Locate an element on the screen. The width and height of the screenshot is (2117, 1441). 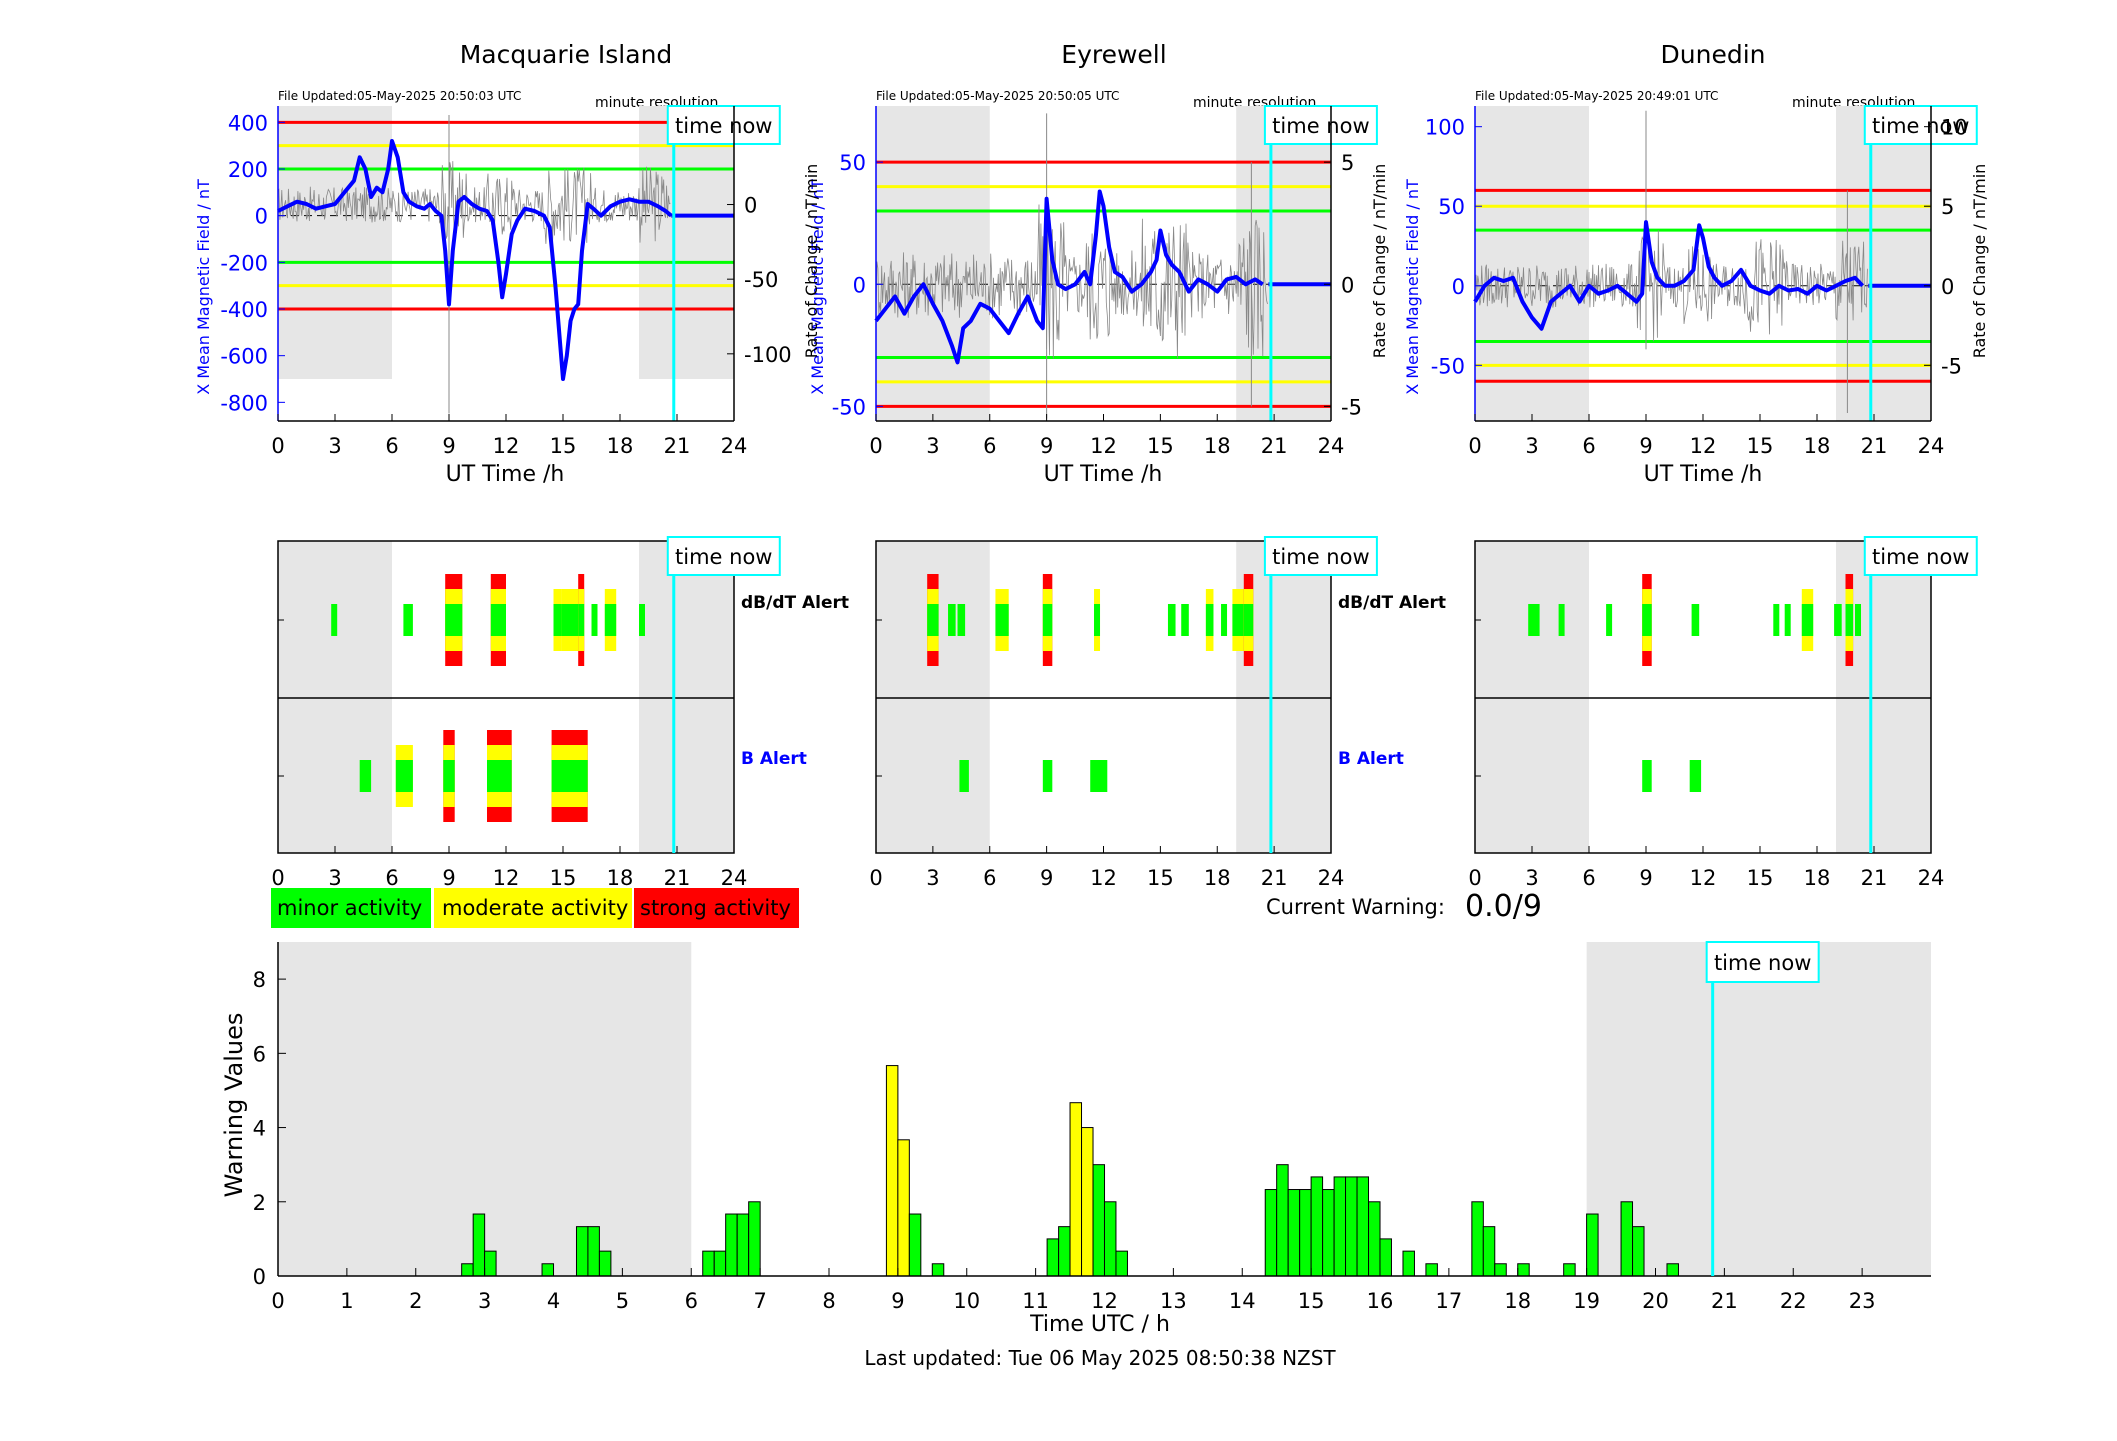
y-tick-label: 8 is located at coordinates (259, 980).